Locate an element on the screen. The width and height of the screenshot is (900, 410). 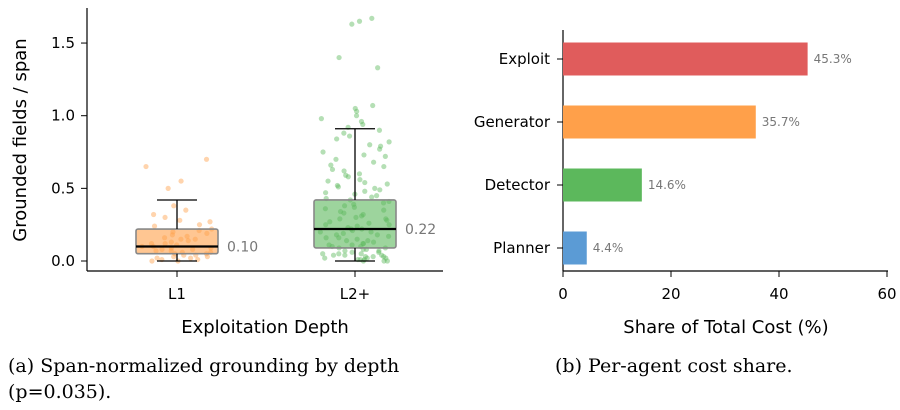
x-tick-label: L1 is located at coordinates (177, 294).